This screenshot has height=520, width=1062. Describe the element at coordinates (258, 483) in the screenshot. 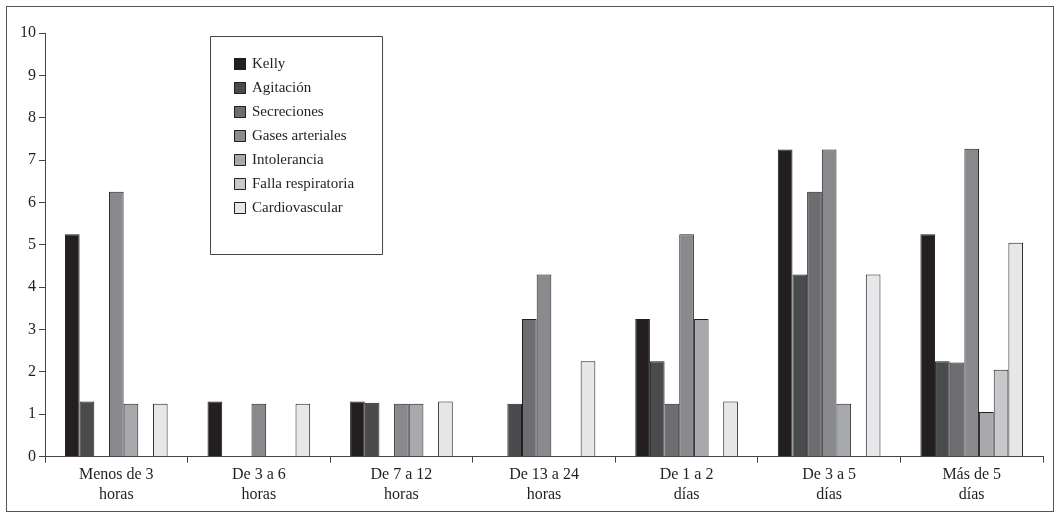

I see `x-tick-label: De 3 a 6 horas` at that location.